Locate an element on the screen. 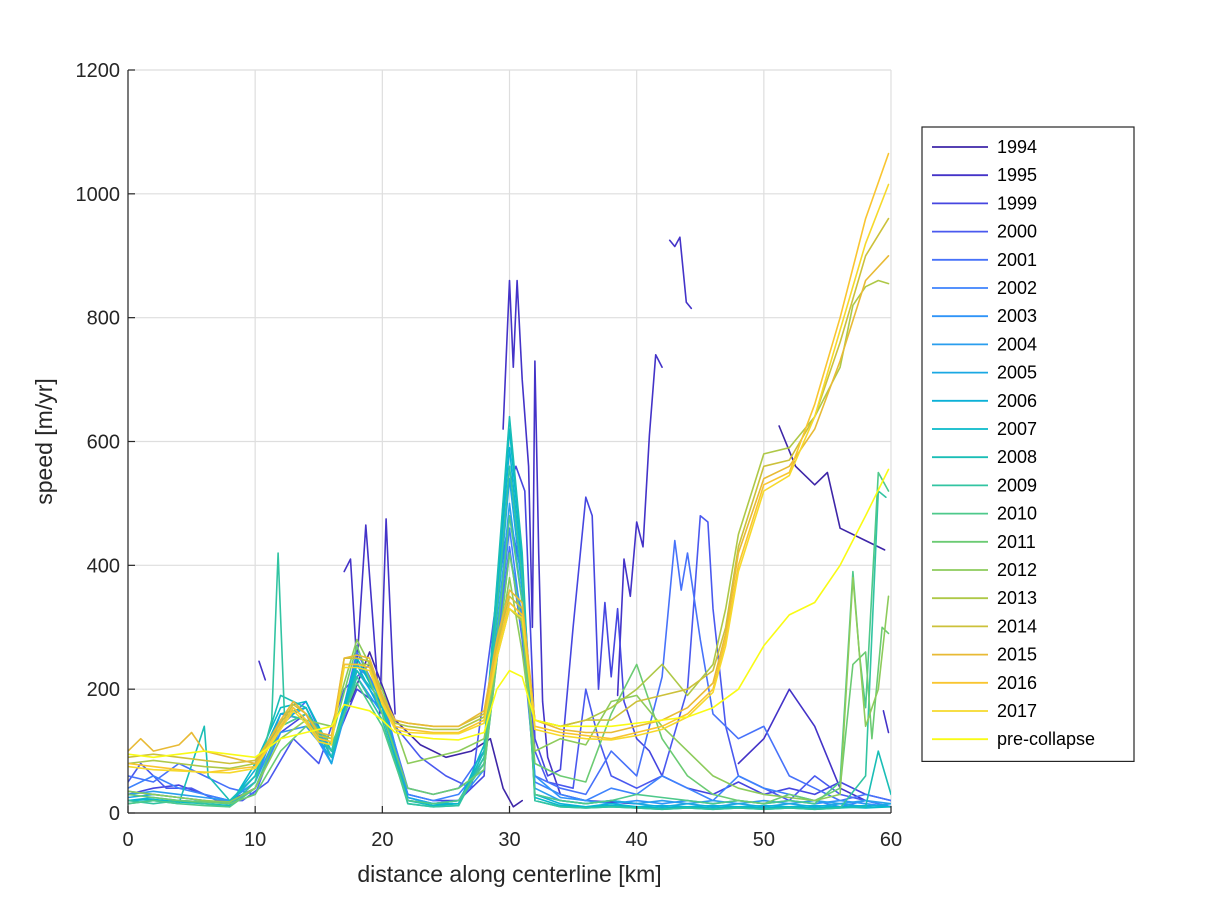 This screenshot has width=1227, height=915. legend-label-2016: 2016 is located at coordinates (1017, 683).